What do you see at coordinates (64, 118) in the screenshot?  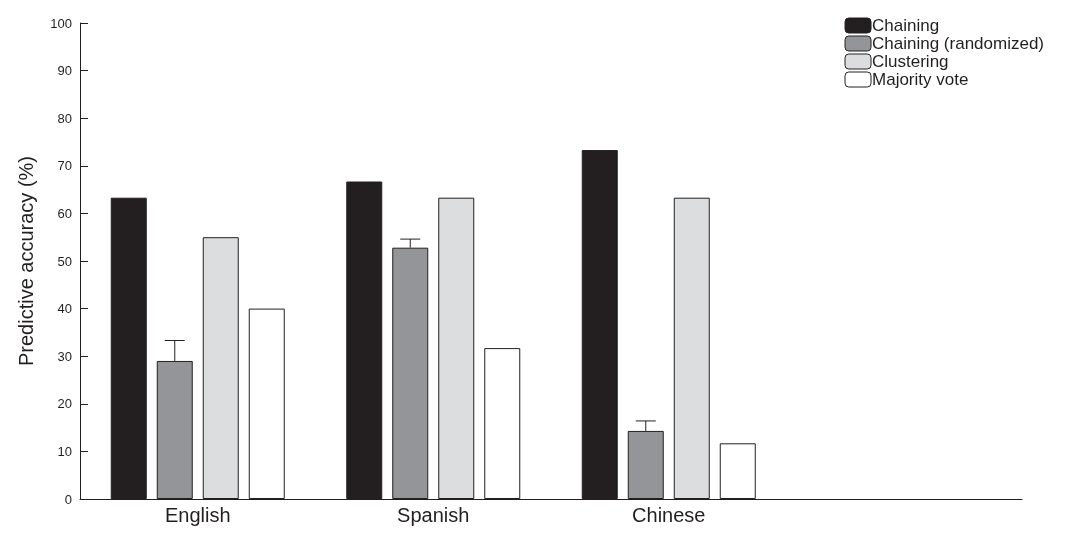 I see `y-tick-label: 80` at bounding box center [64, 118].